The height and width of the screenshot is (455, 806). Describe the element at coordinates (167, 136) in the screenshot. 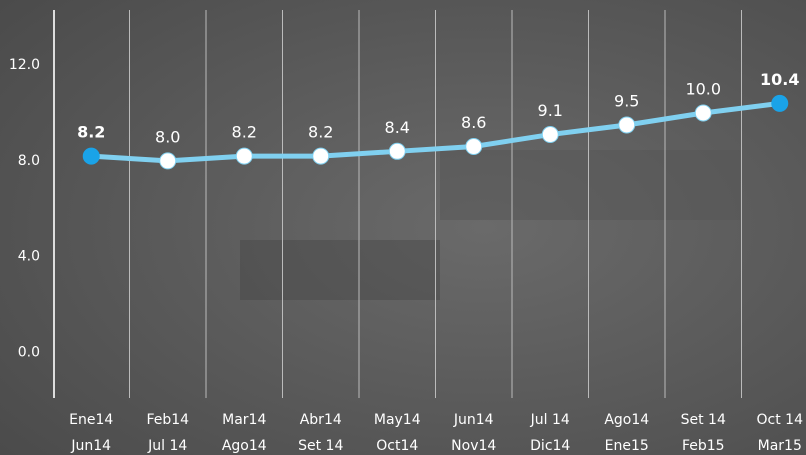

I see `value-label: 8.0` at that location.